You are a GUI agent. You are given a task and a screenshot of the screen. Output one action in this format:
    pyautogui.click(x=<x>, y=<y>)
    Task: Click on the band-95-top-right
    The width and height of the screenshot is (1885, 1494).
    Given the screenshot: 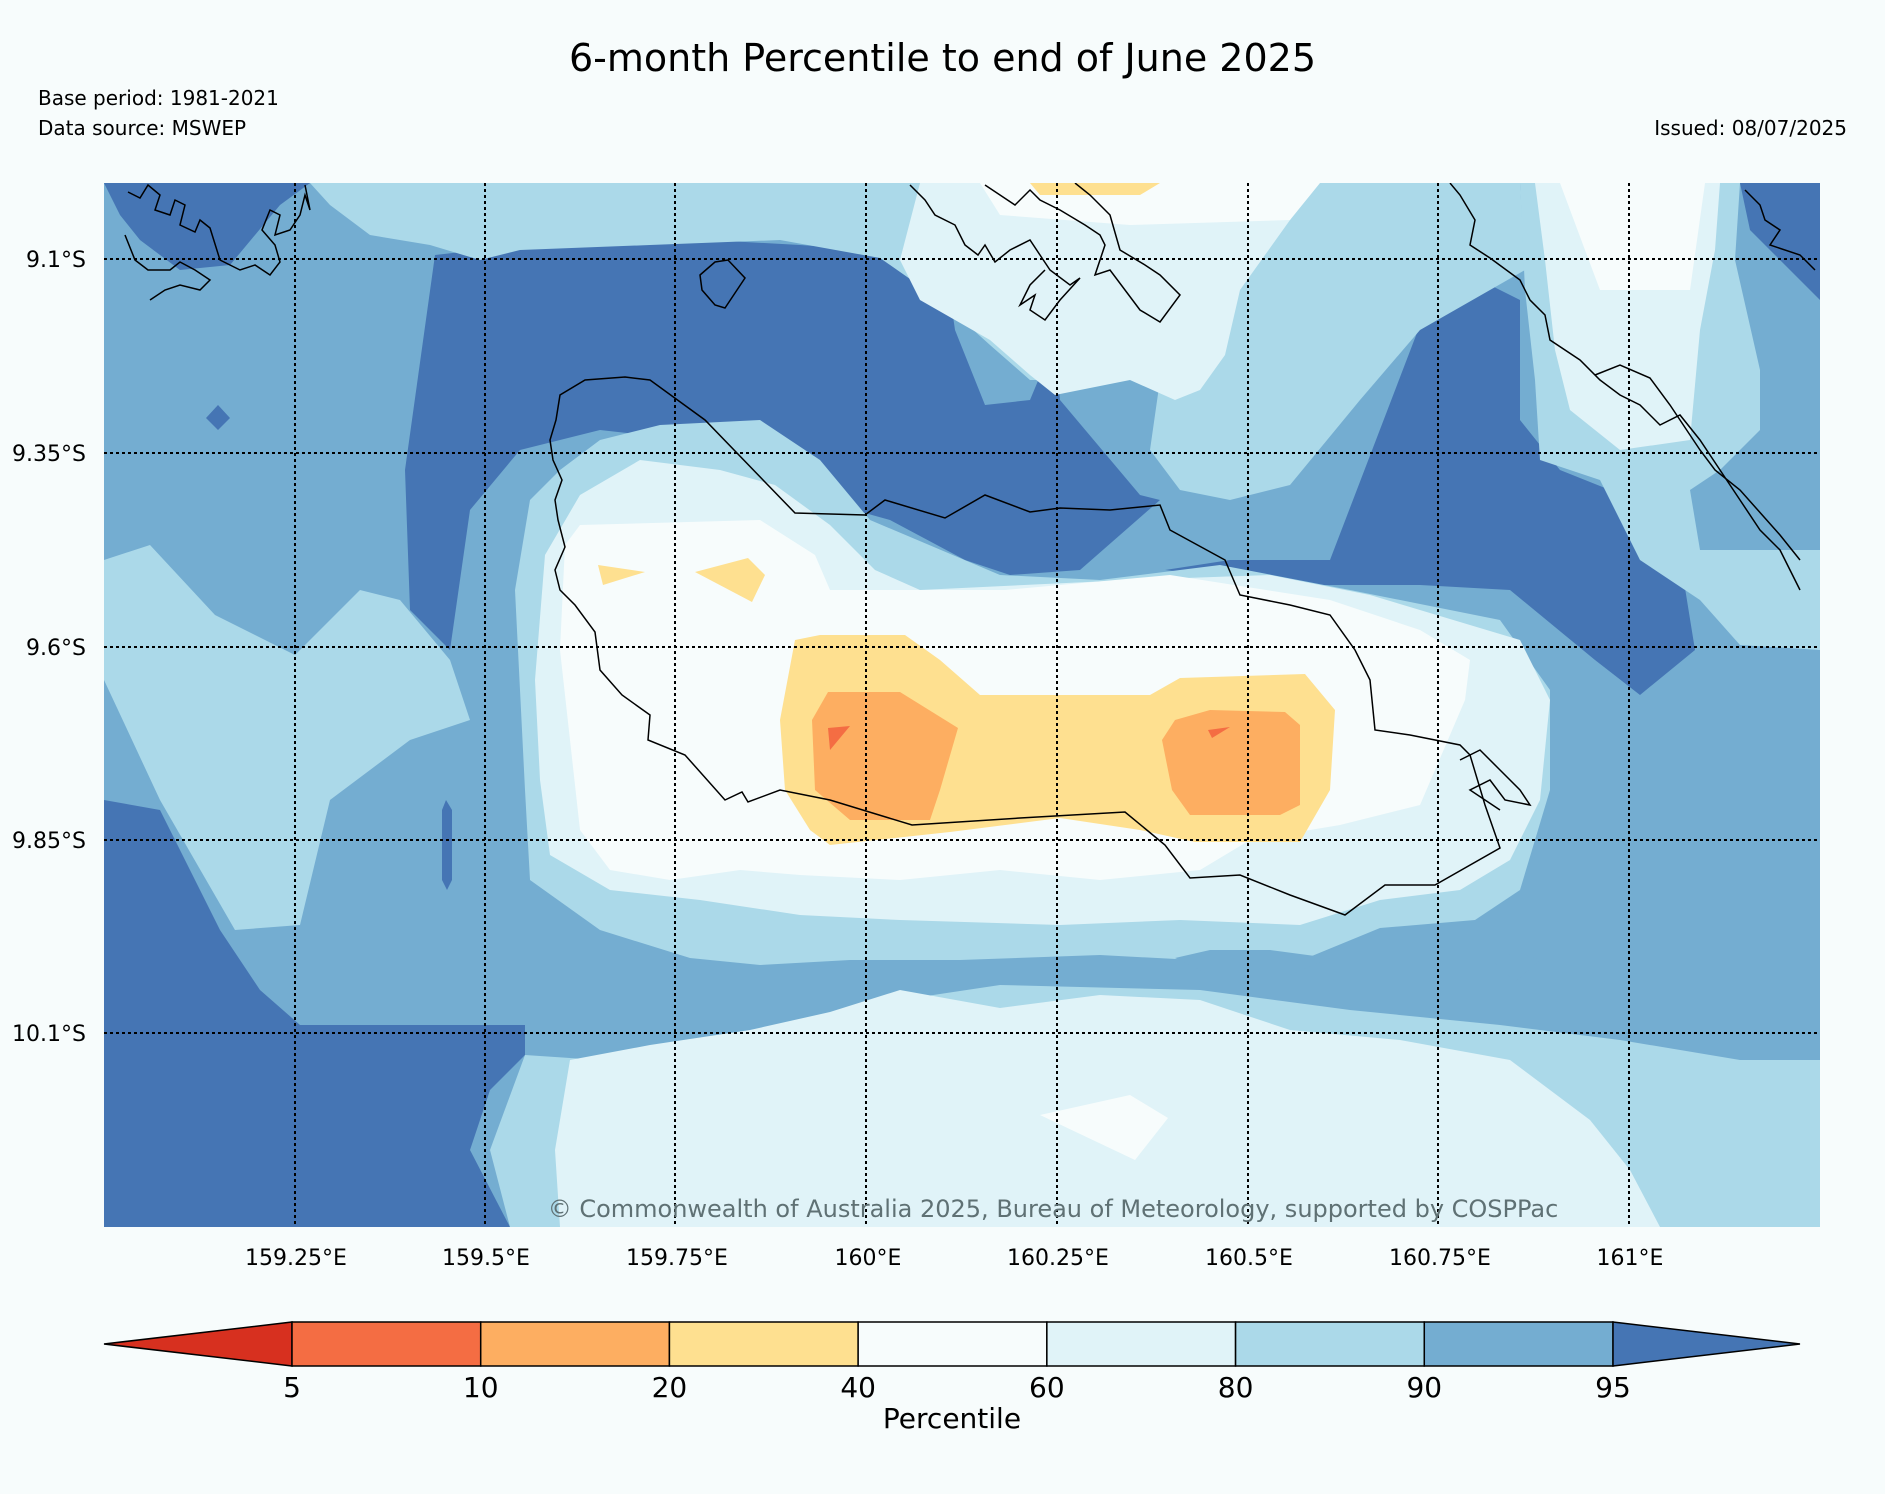 What is the action you would take?
    pyautogui.click(x=1780, y=241)
    